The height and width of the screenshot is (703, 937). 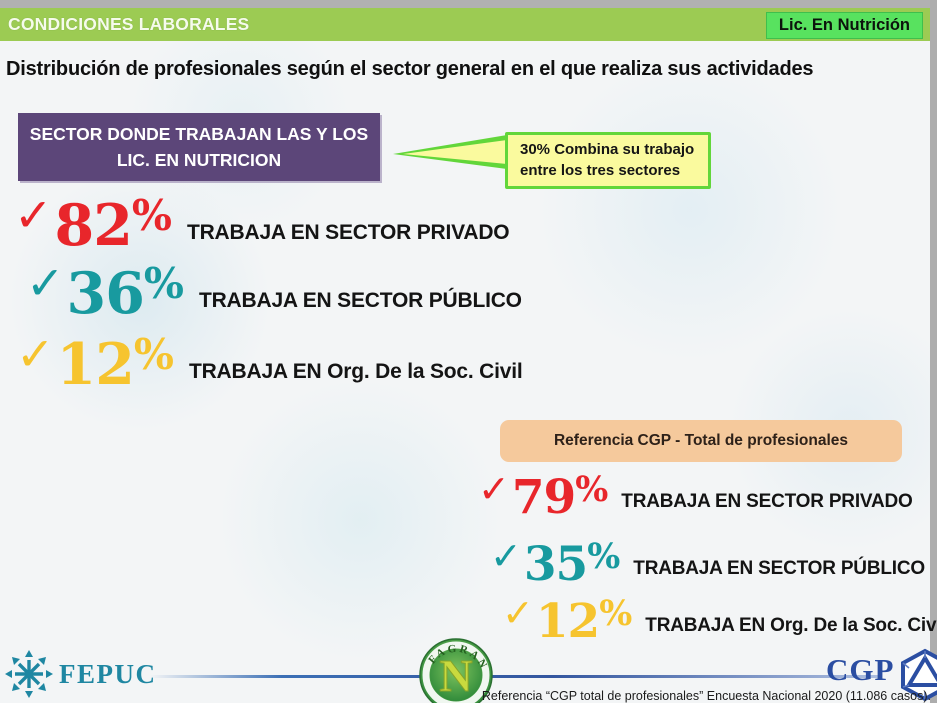 I want to click on nutrition-badge: Lic. En Nutrición, so click(x=844, y=25).